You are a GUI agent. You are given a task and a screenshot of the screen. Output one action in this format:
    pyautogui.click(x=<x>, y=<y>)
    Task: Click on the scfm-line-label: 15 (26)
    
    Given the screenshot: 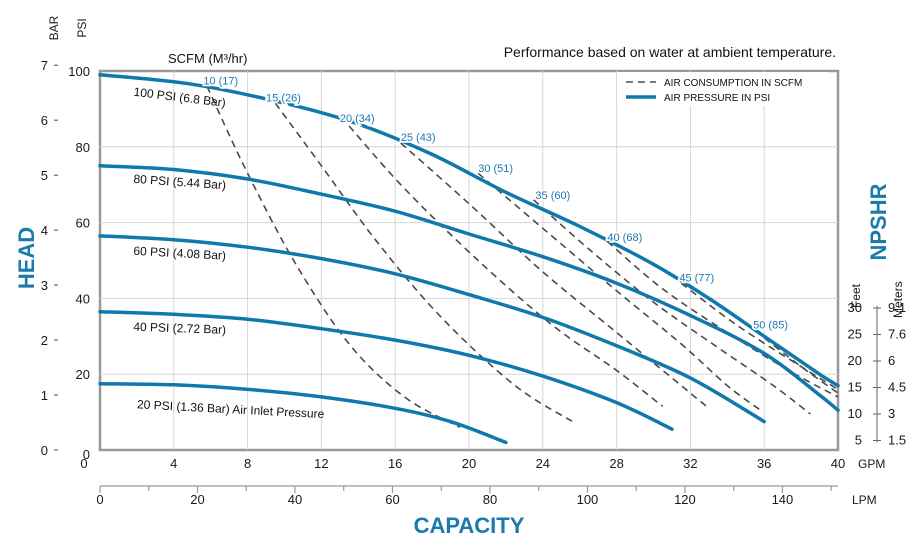 What is the action you would take?
    pyautogui.click(x=283, y=98)
    